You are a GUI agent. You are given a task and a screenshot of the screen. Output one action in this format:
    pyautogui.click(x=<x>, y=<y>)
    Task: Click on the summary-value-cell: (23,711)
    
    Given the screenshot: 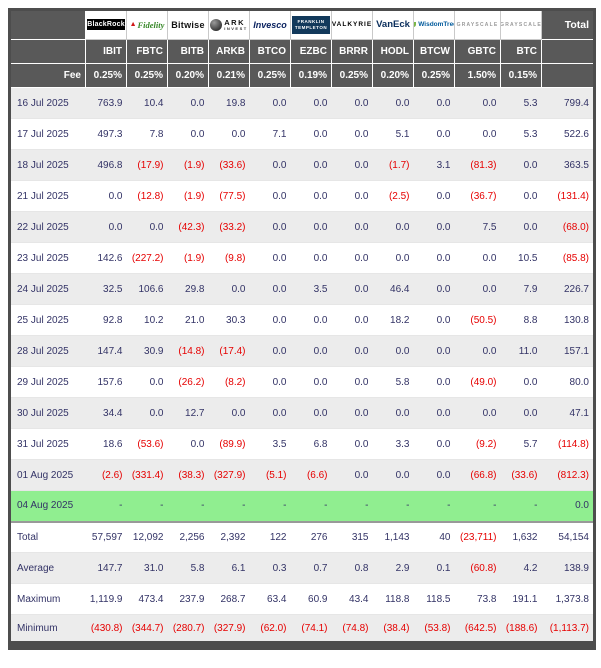 What is the action you would take?
    pyautogui.click(x=477, y=536)
    